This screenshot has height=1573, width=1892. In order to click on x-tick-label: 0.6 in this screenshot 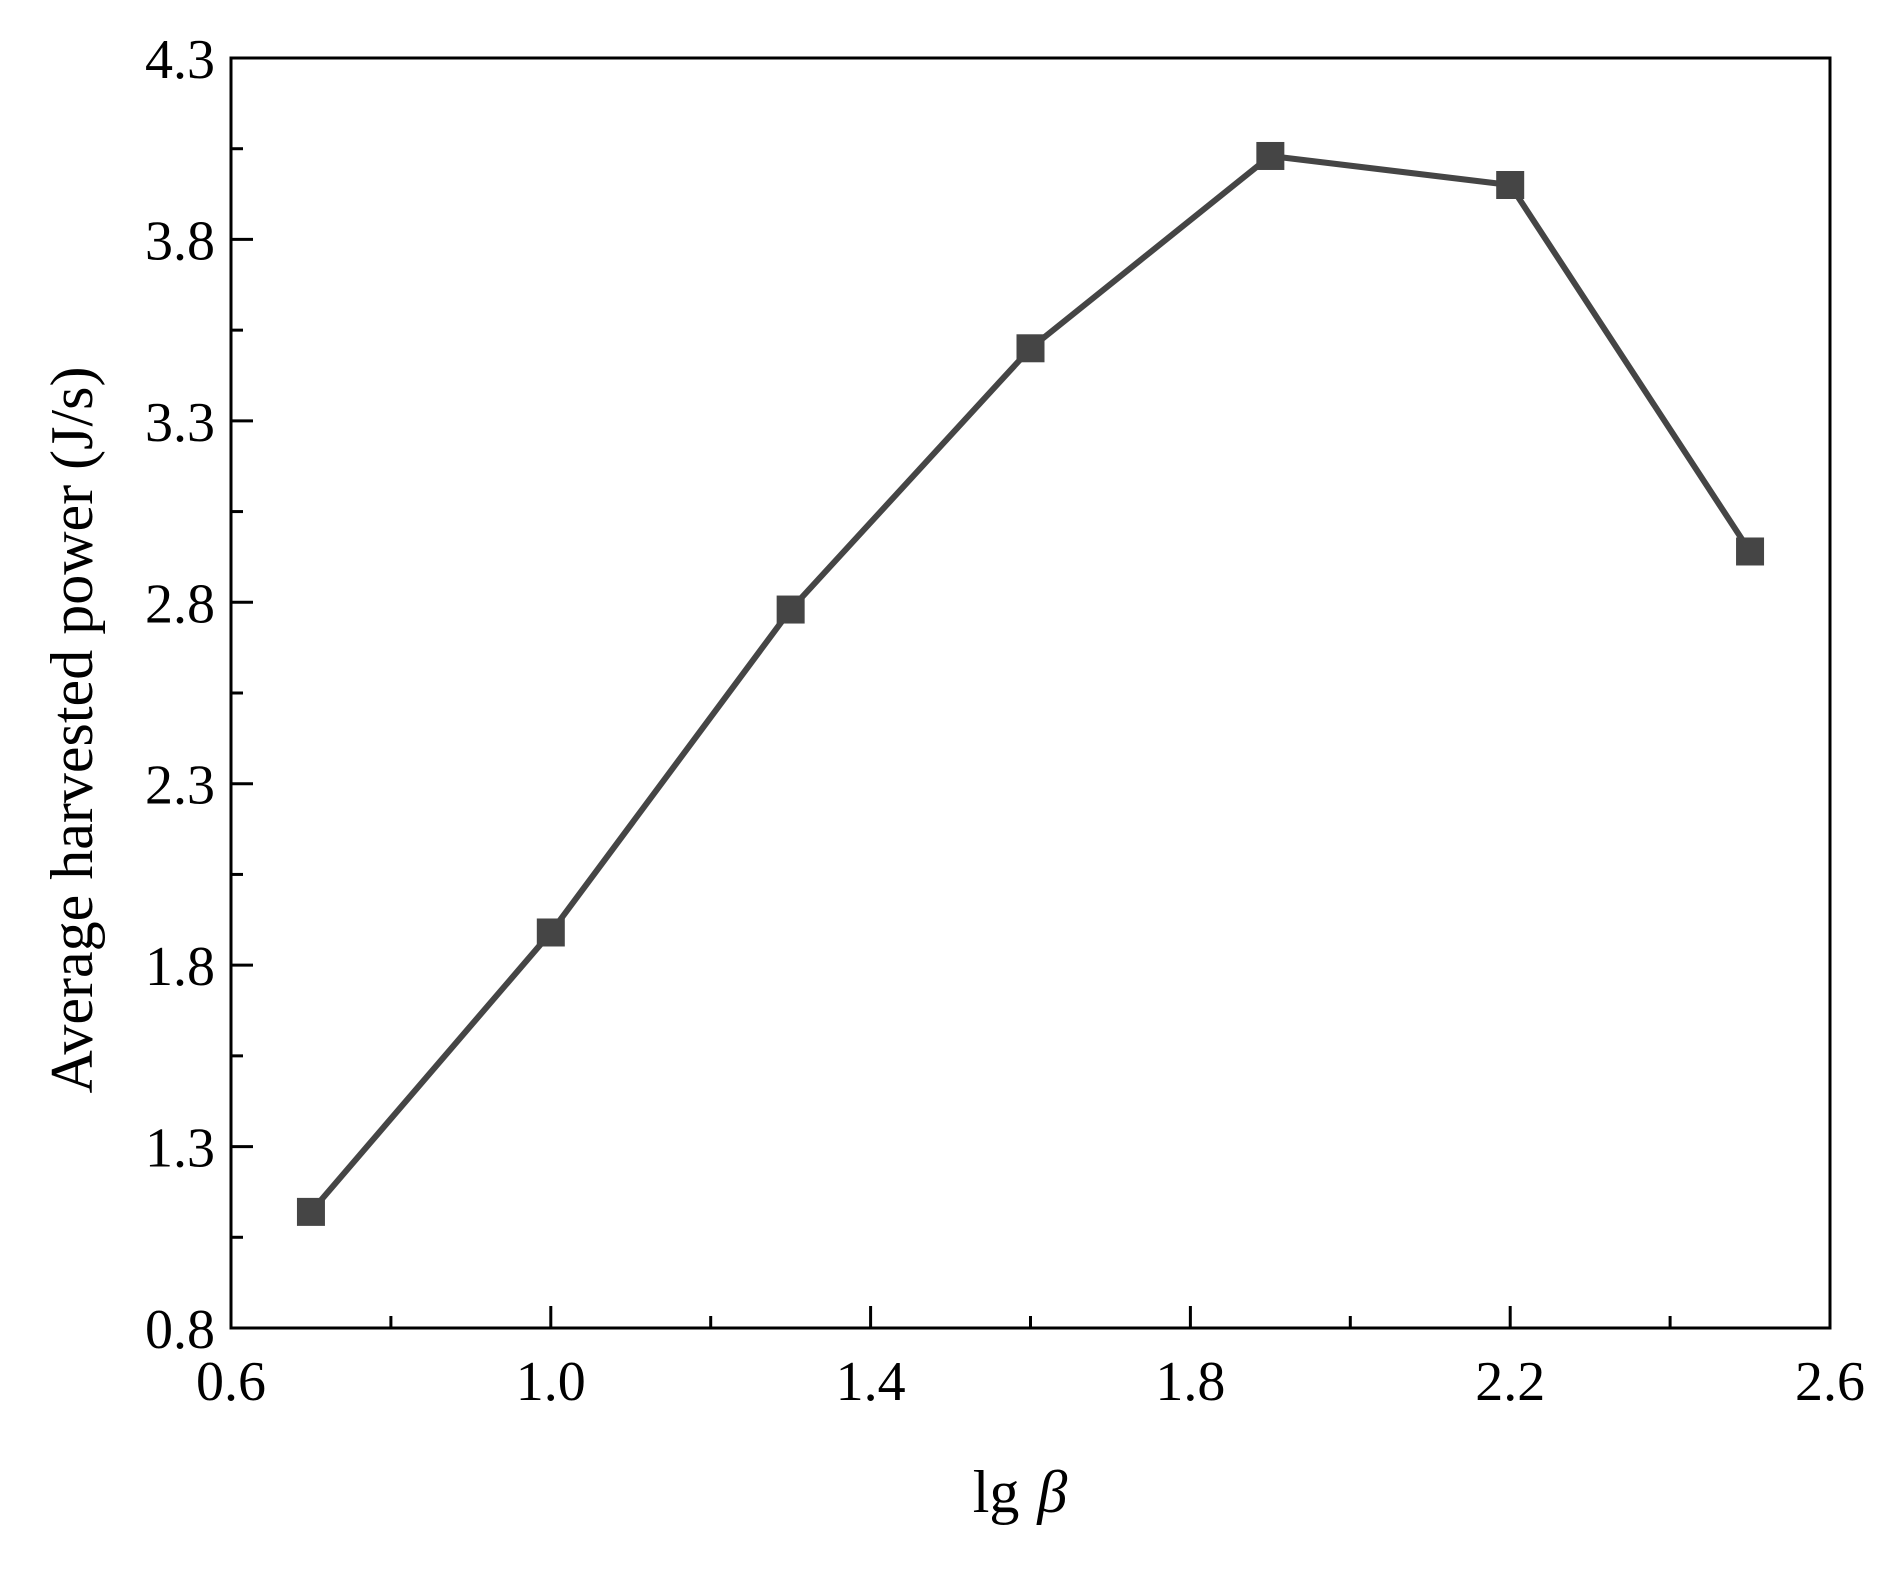, I will do `click(231, 1382)`.